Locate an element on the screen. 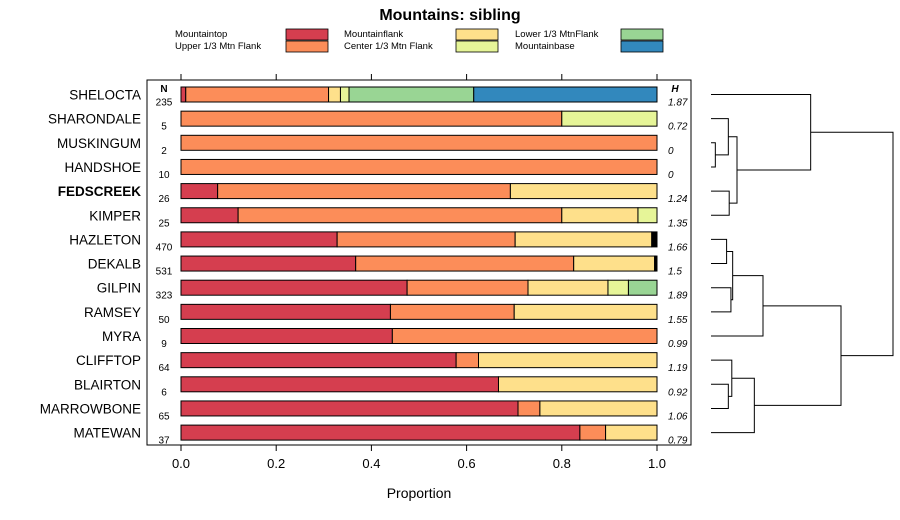 The width and height of the screenshot is (900, 520). category-label: BLAIRTON is located at coordinates (107, 384).